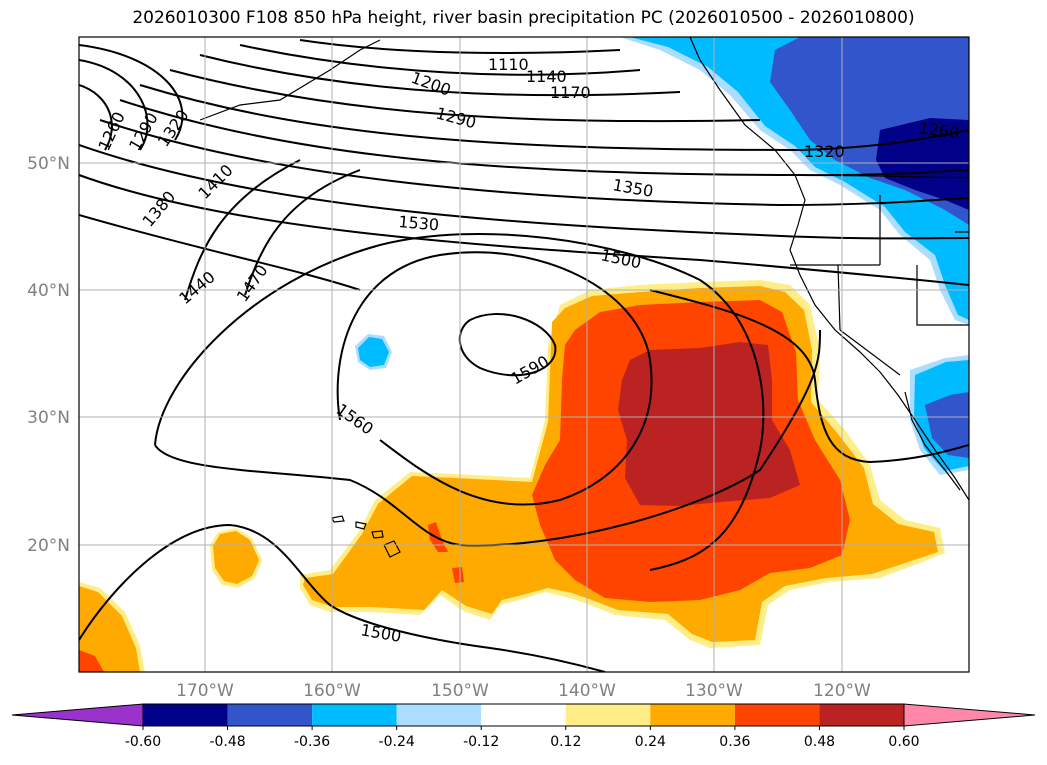 The width and height of the screenshot is (1047, 765). Describe the element at coordinates (114, 105) in the screenshot. I see `contour-line-1290-nw` at that location.